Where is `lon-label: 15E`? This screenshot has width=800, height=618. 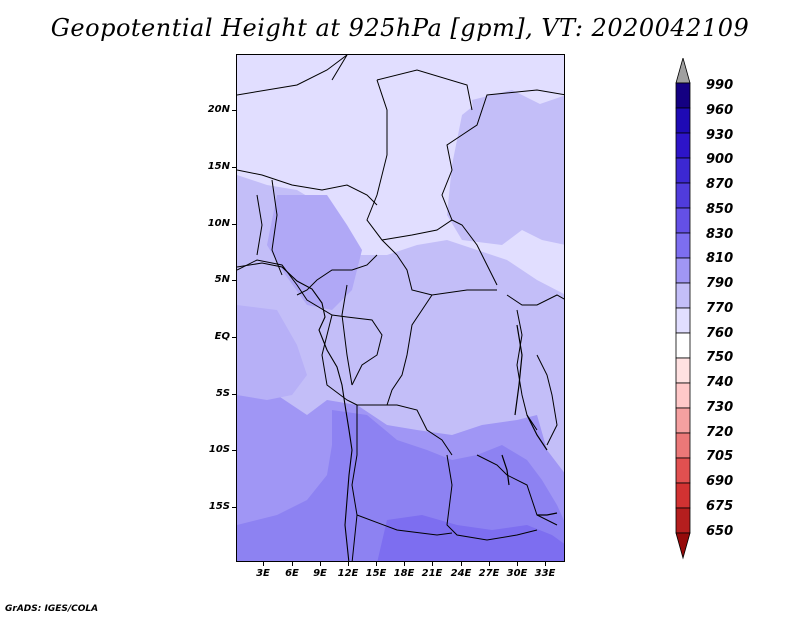 lon-label: 15E is located at coordinates (376, 573).